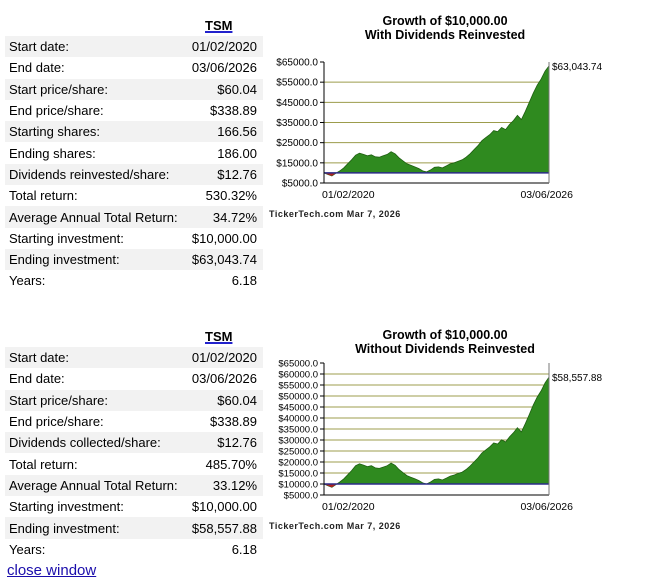  I want to click on stats-row: Total return: 485.70%, so click(134, 463).